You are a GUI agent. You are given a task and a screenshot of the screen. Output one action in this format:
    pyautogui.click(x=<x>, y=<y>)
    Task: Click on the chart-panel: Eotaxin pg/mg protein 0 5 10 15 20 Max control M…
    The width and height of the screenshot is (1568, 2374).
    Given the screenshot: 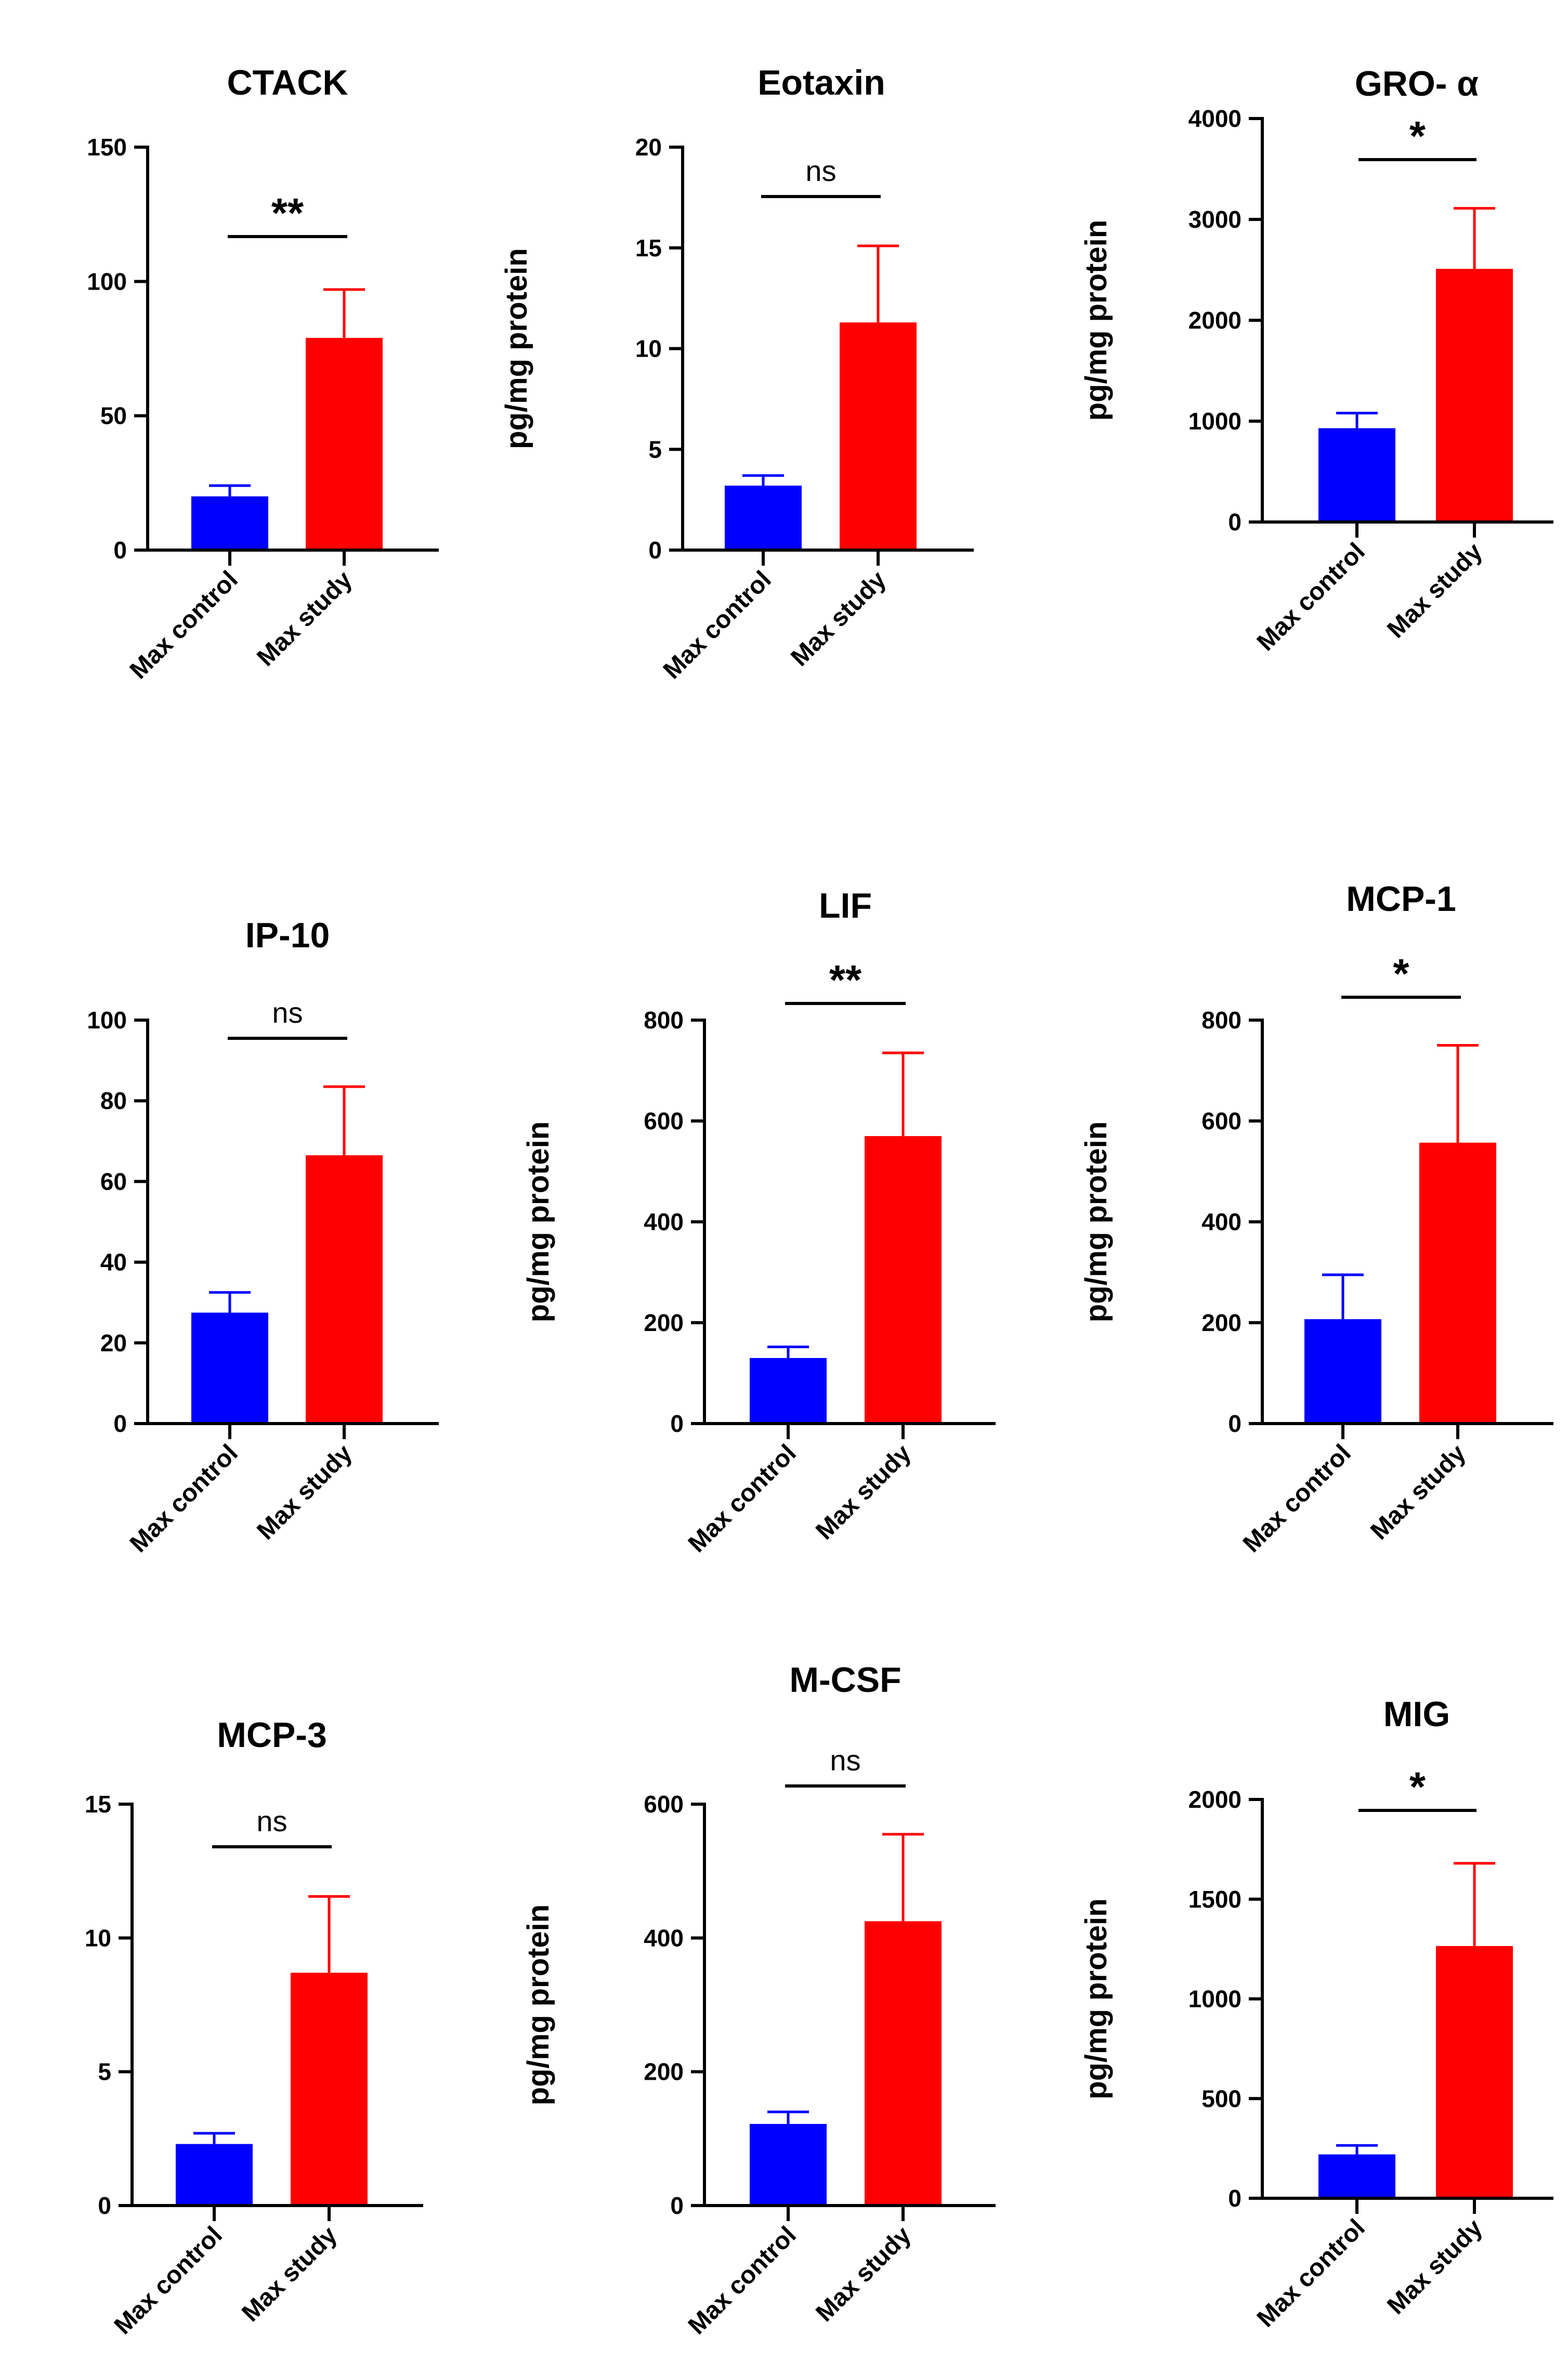 What is the action you would take?
    pyautogui.click(x=737, y=373)
    